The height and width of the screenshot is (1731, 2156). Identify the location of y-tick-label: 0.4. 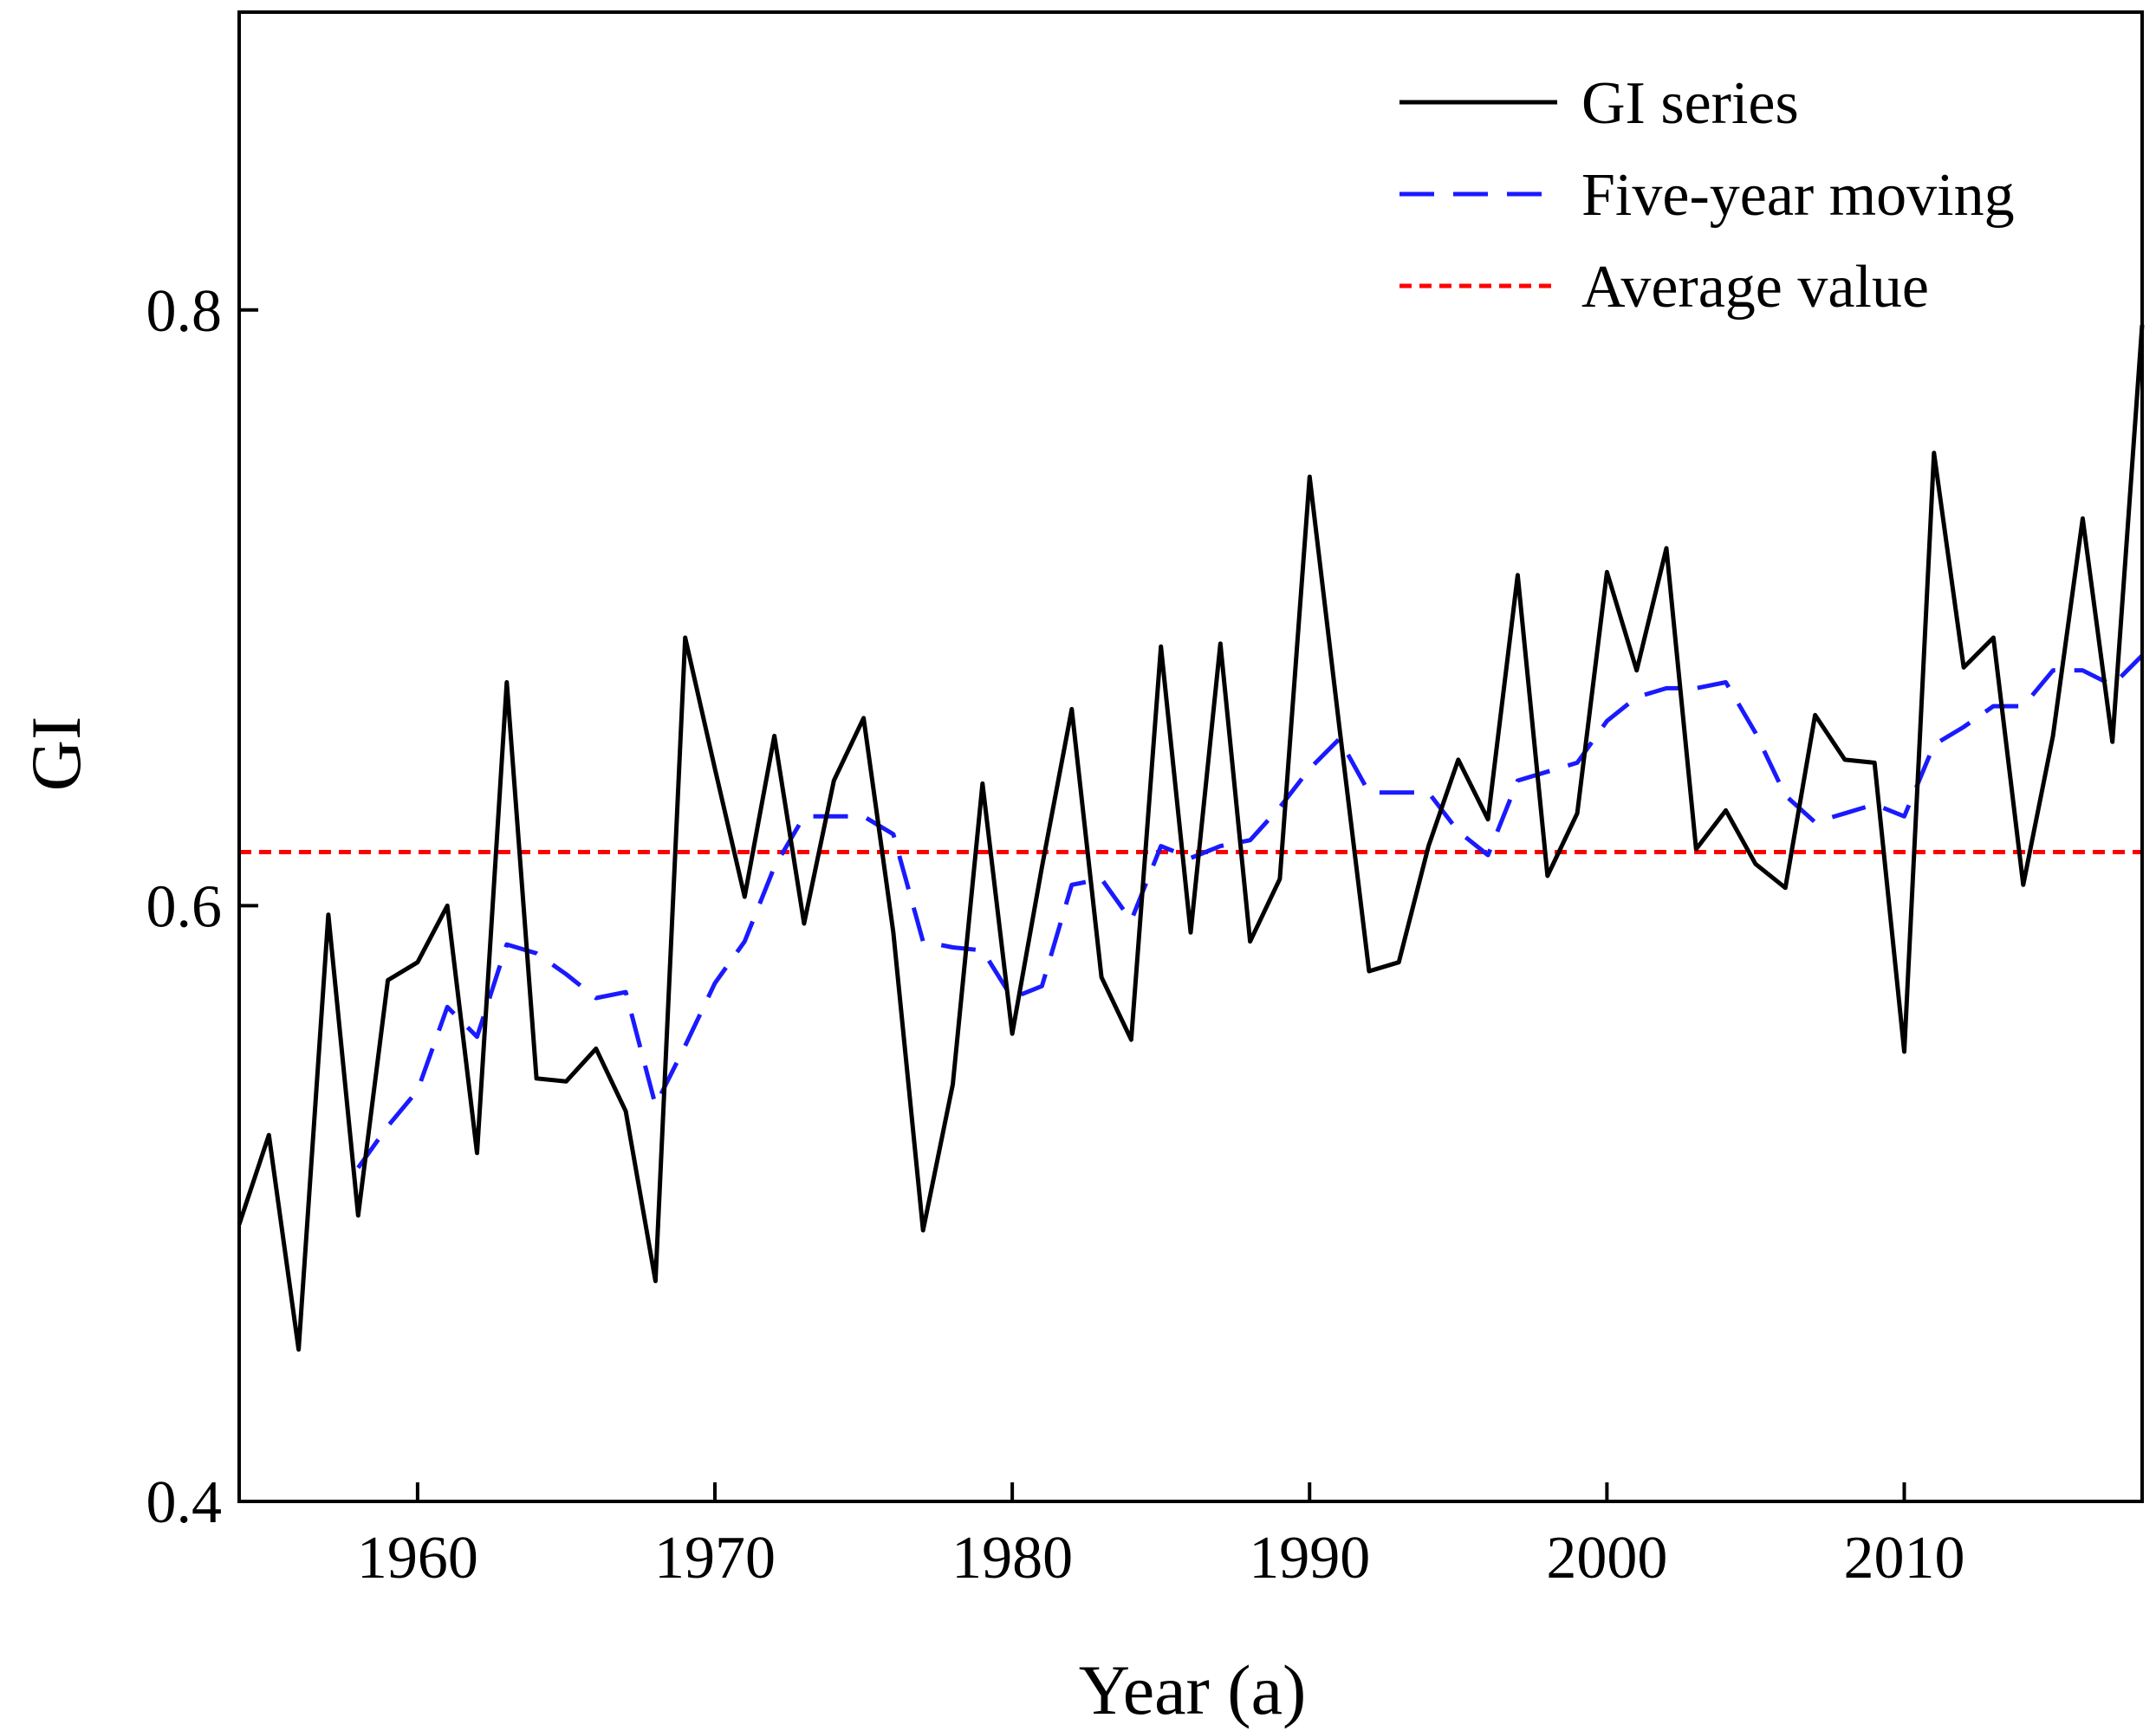
(184, 1502).